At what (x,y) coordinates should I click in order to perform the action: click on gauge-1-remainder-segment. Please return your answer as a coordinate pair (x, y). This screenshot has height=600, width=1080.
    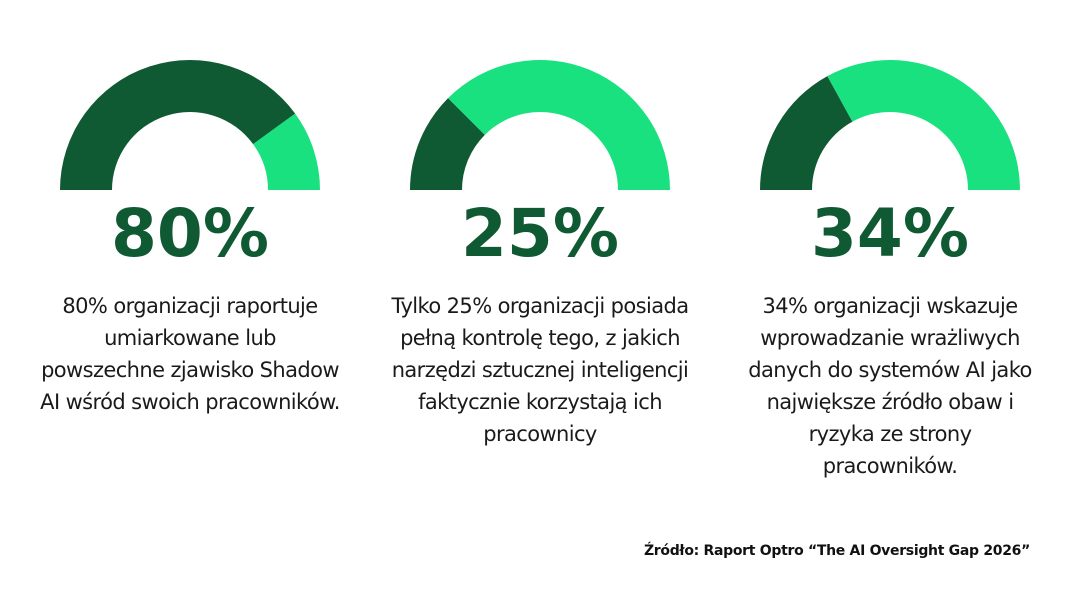
    Looking at the image, I should click on (286, 151).